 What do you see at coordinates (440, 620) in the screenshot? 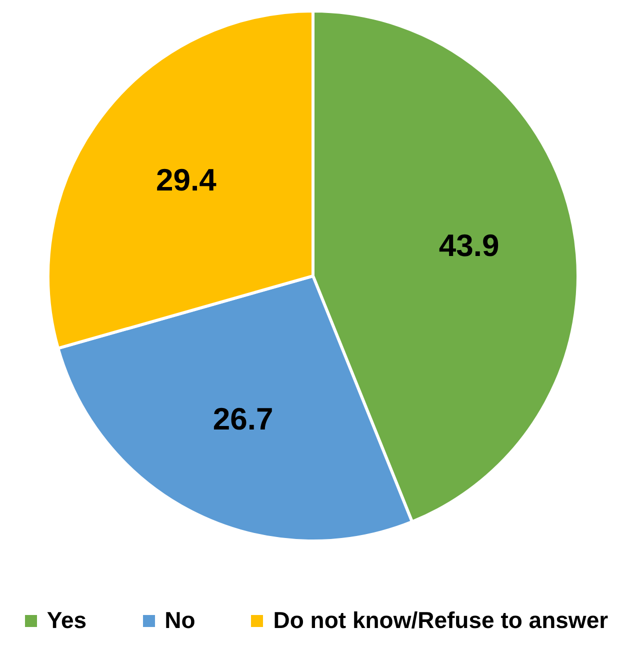
I see `legend-label: Do not know/Refuse to answer` at bounding box center [440, 620].